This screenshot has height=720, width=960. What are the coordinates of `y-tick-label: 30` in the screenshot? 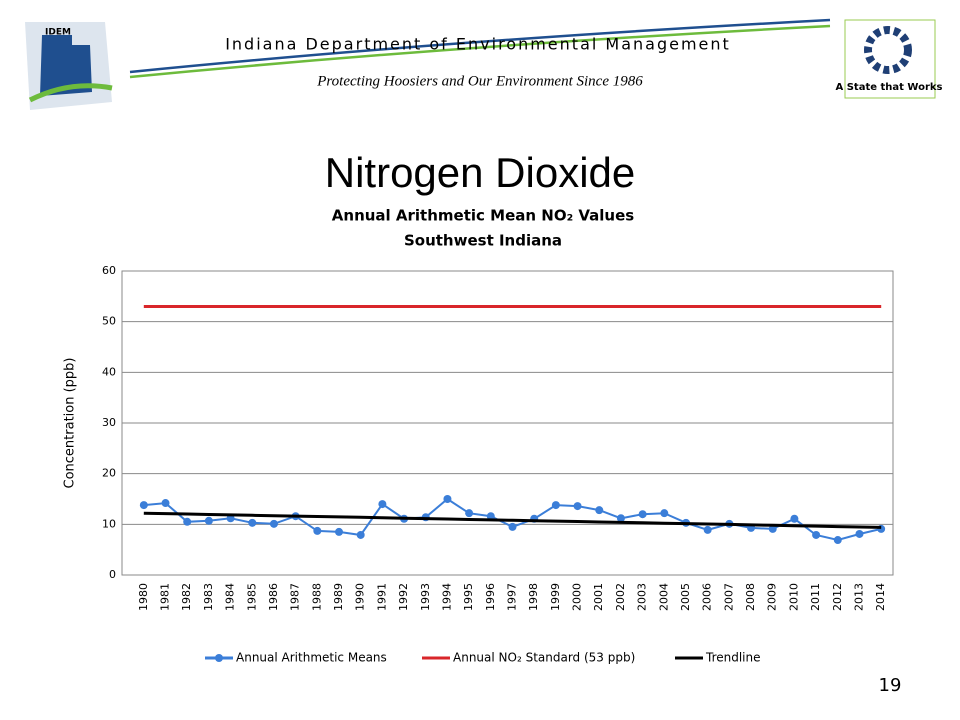 It's located at (109, 422).